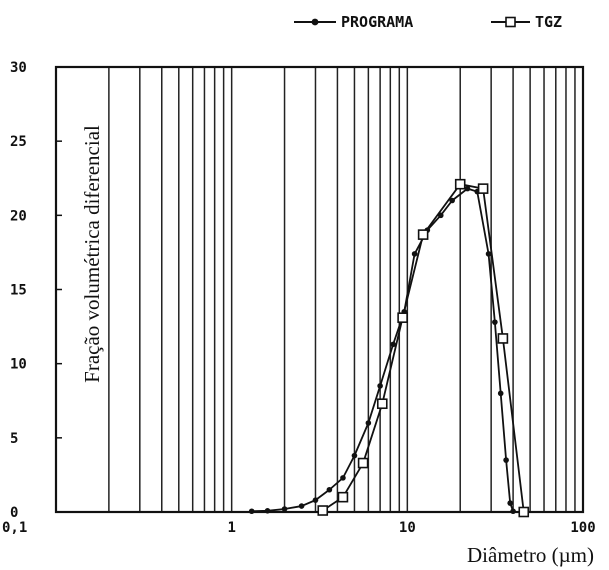 The width and height of the screenshot is (609, 570). What do you see at coordinates (18, 142) in the screenshot?
I see `y-tick-label: 25` at bounding box center [18, 142].